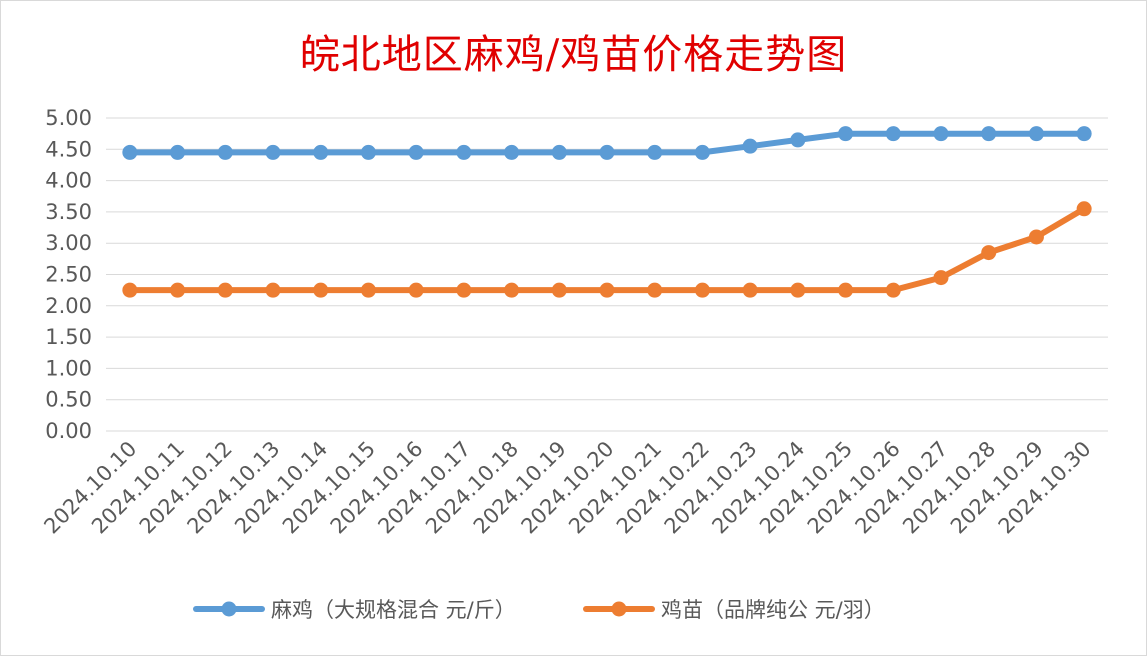 The height and width of the screenshot is (656, 1147). What do you see at coordinates (68, 118) in the screenshot?
I see `y-tick-label: 5.00` at bounding box center [68, 118].